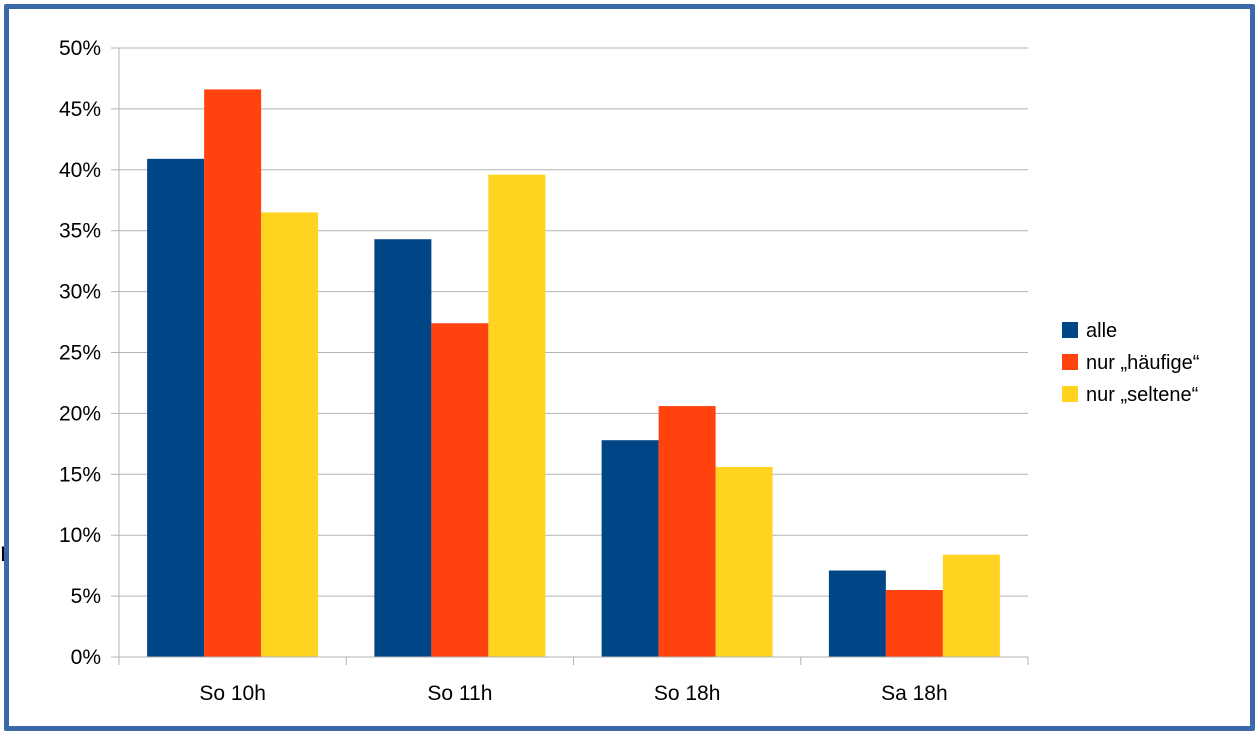 The width and height of the screenshot is (1255, 731). What do you see at coordinates (80, 231) in the screenshot?
I see `y-tick-label: 35%` at bounding box center [80, 231].